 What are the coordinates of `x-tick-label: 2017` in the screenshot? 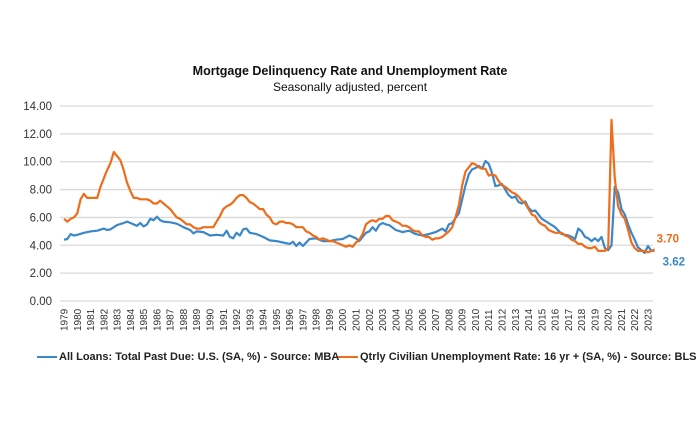 It's located at (569, 319).